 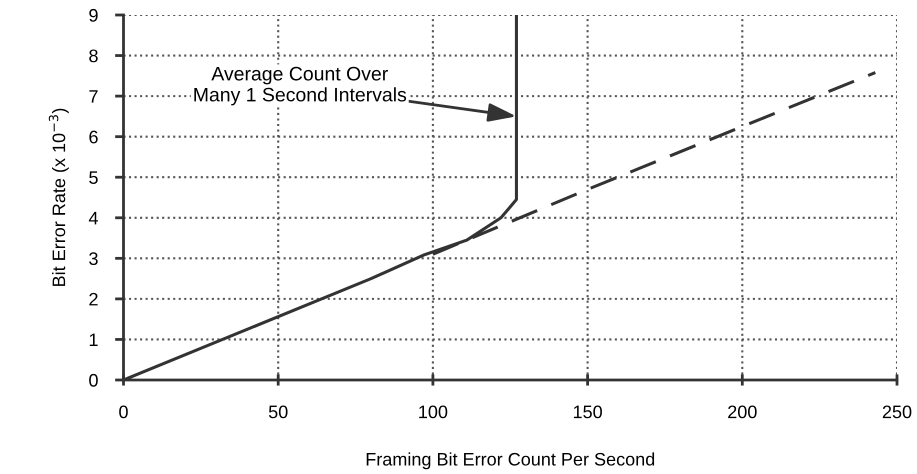 I want to click on y-tick-label: 9, so click(x=93, y=15).